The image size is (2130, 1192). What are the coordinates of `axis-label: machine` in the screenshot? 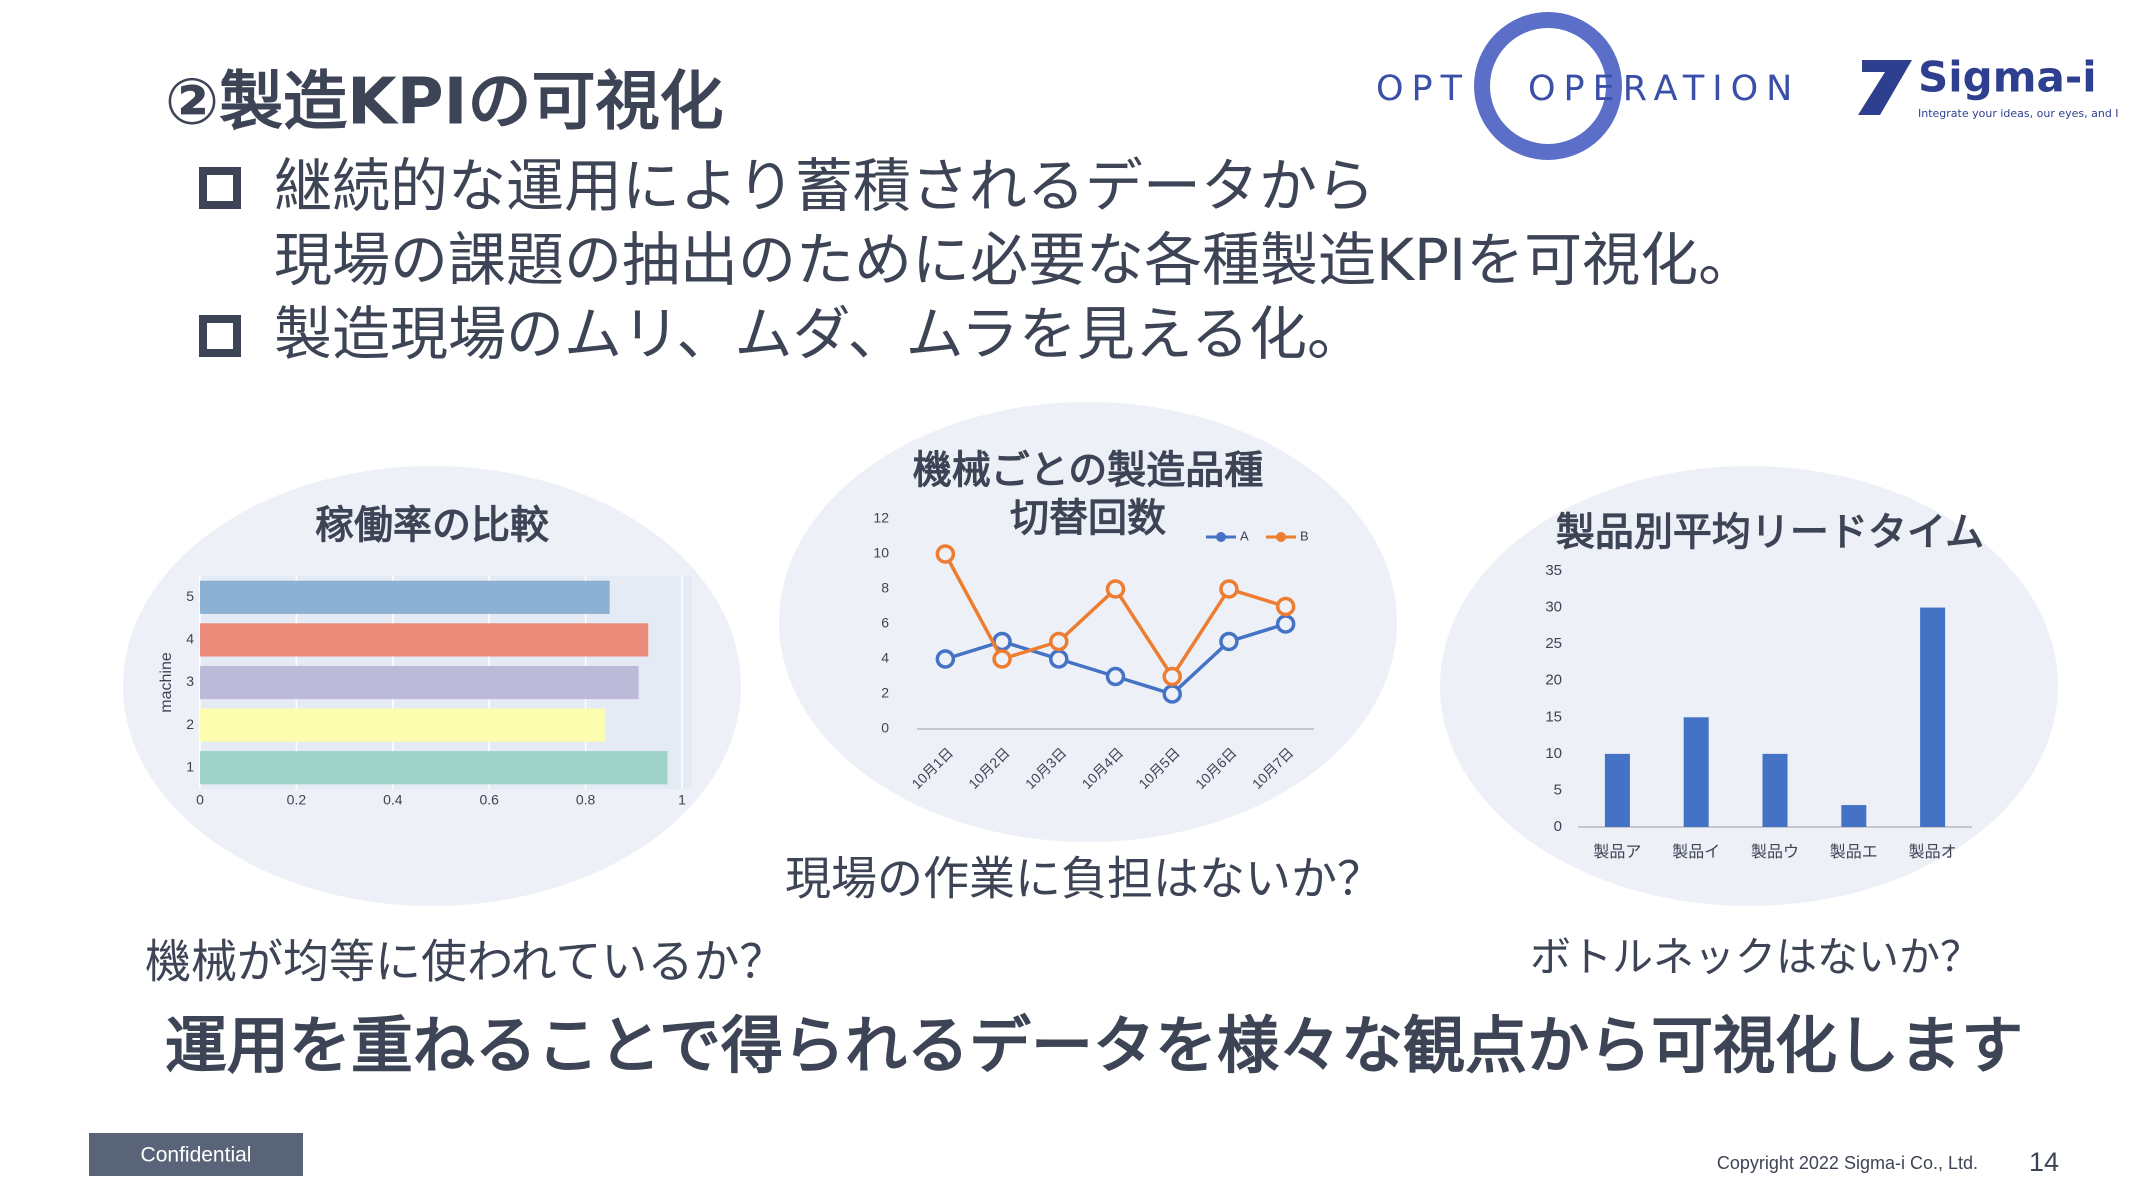 It's located at (166, 682).